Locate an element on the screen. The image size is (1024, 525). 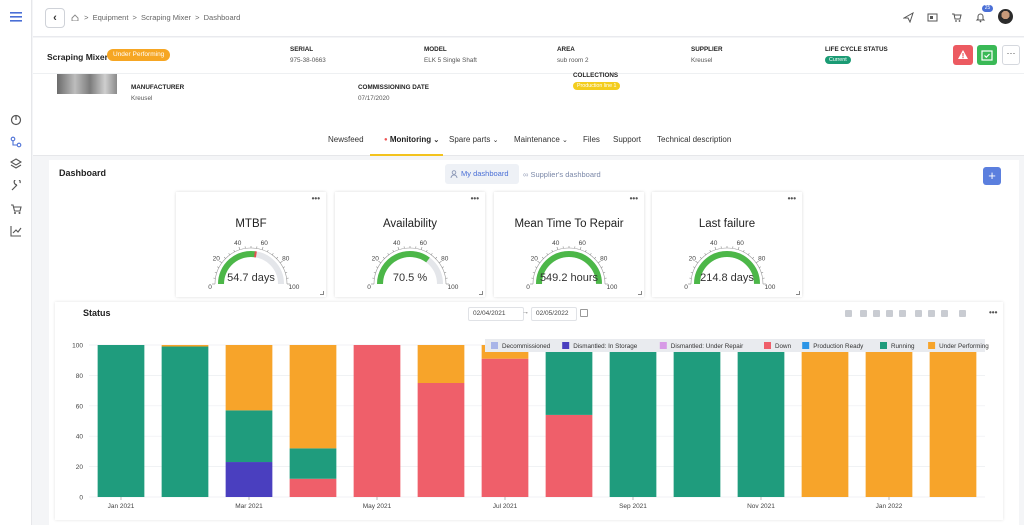
workflow-icon is located at coordinates (16, 142).